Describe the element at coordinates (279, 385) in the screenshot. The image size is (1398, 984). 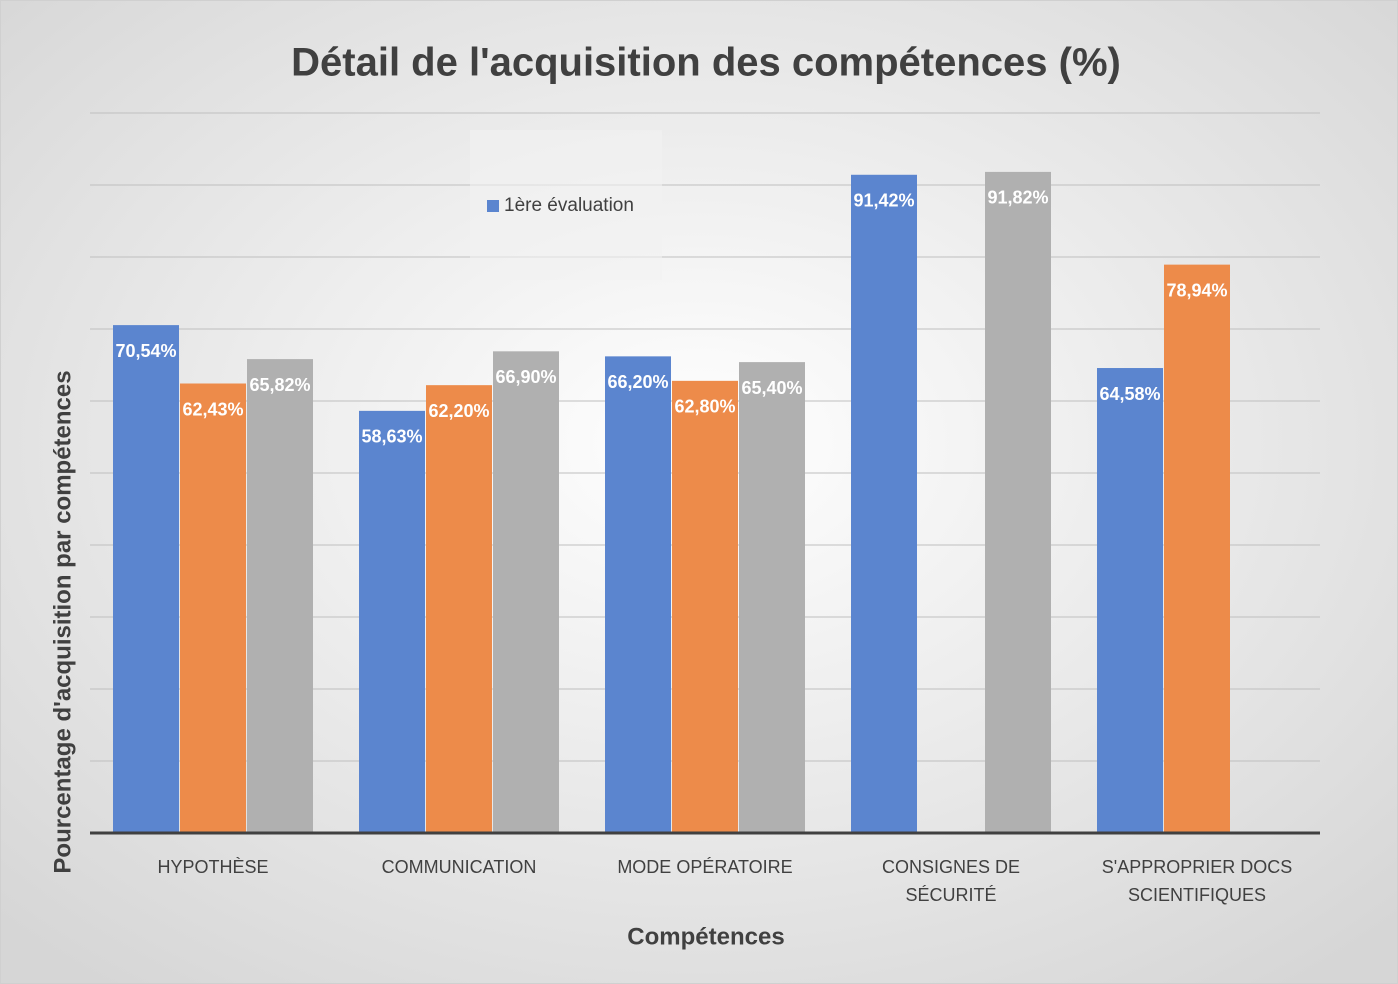
I see `data-label: 65,82%` at that location.